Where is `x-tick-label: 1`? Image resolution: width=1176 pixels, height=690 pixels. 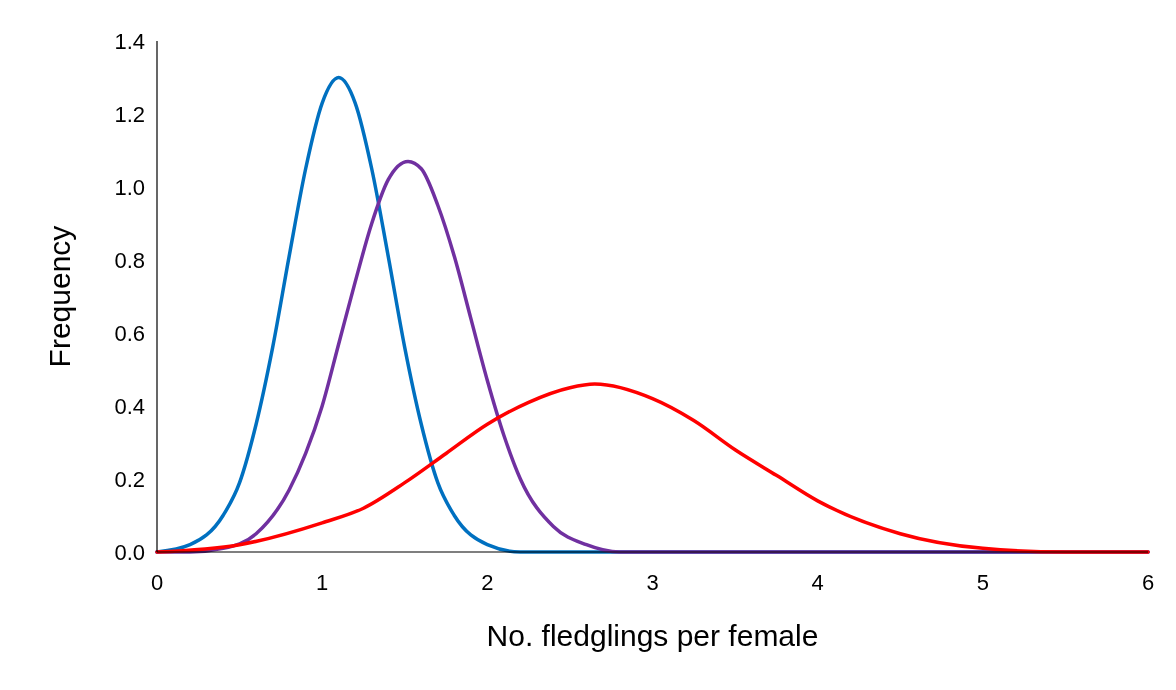 x-tick-label: 1 is located at coordinates (322, 582).